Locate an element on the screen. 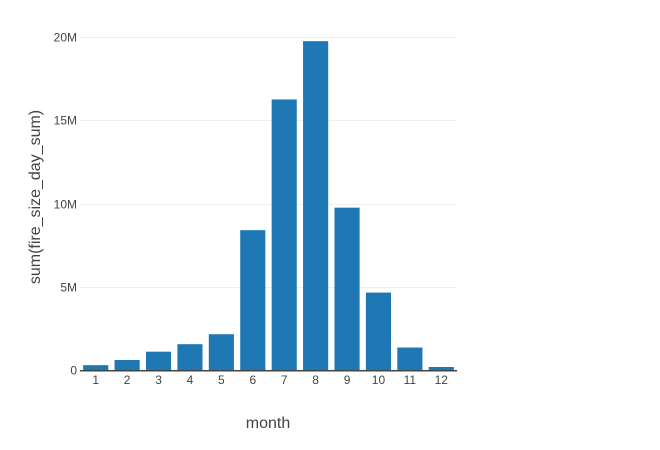  y-tick-label: 0 is located at coordinates (73, 371).